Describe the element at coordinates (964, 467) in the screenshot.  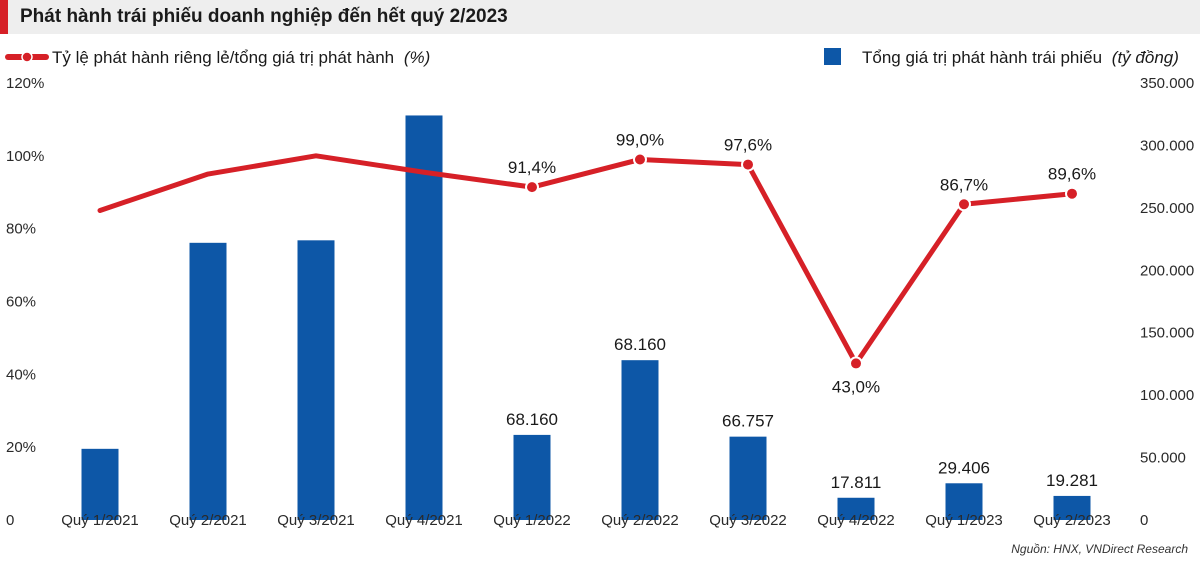
I see `bar-value-label: 29.406` at that location.